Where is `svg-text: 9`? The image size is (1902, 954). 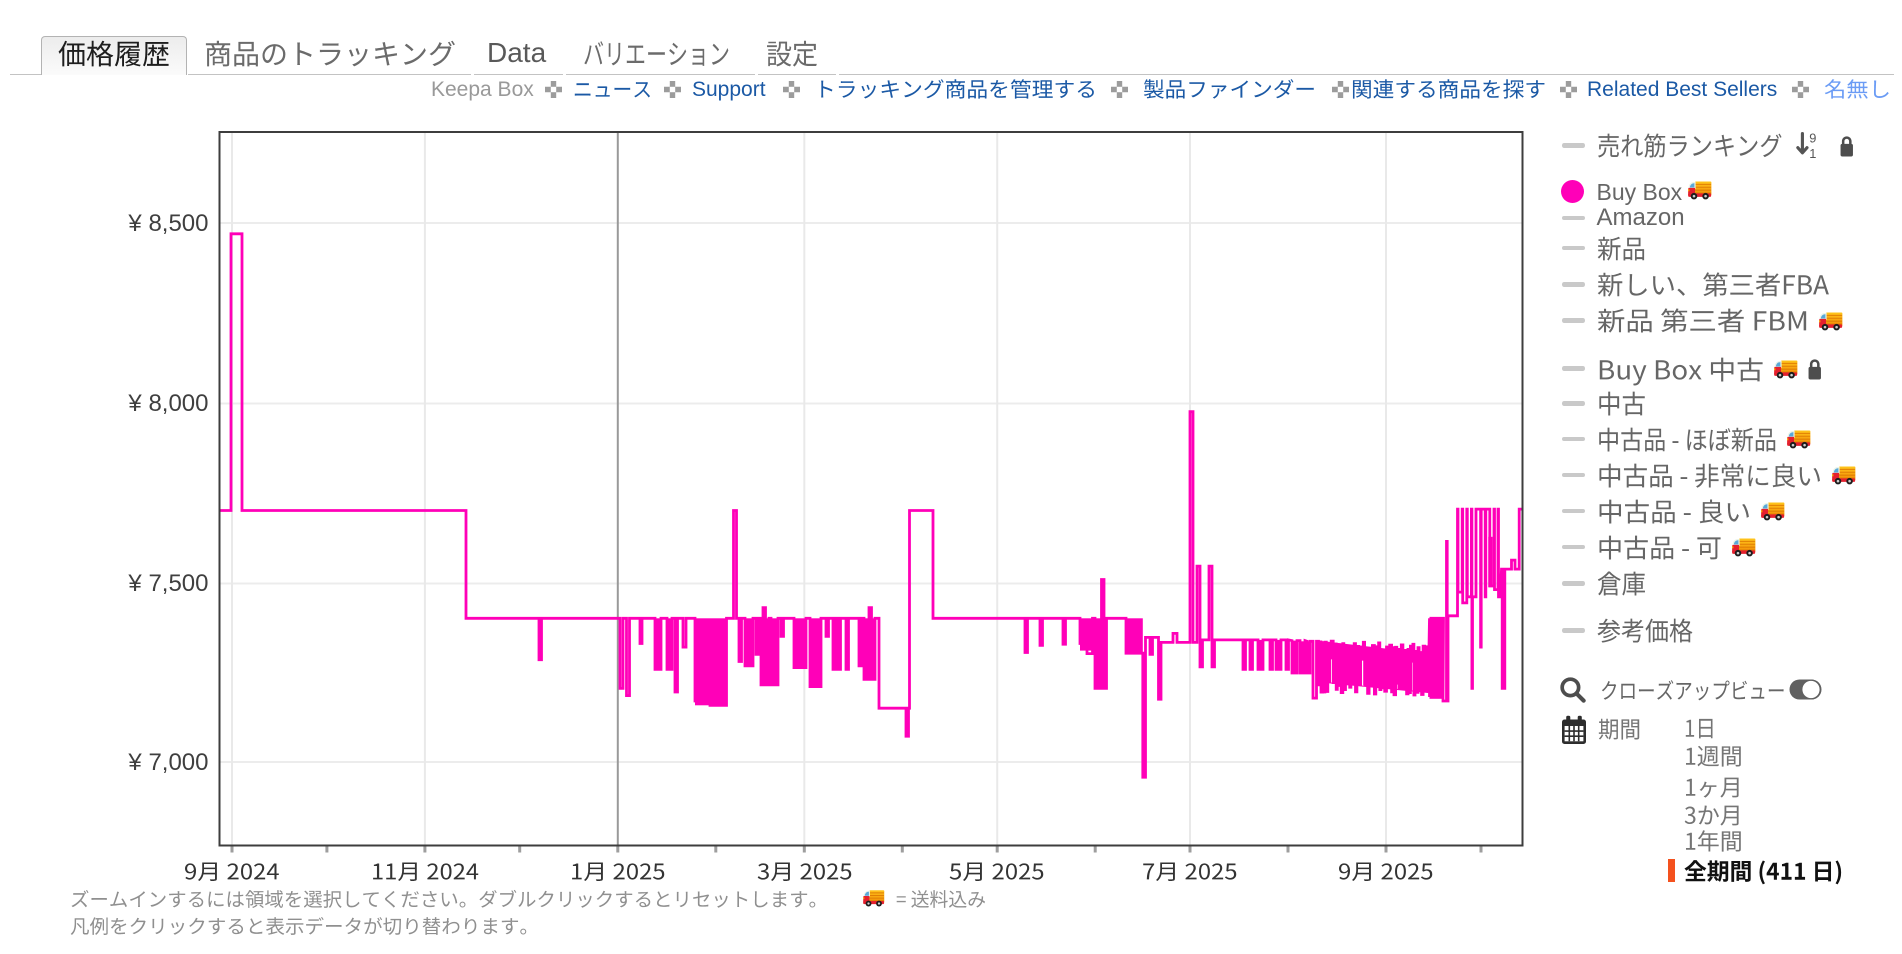 svg-text: 9 is located at coordinates (1812, 138).